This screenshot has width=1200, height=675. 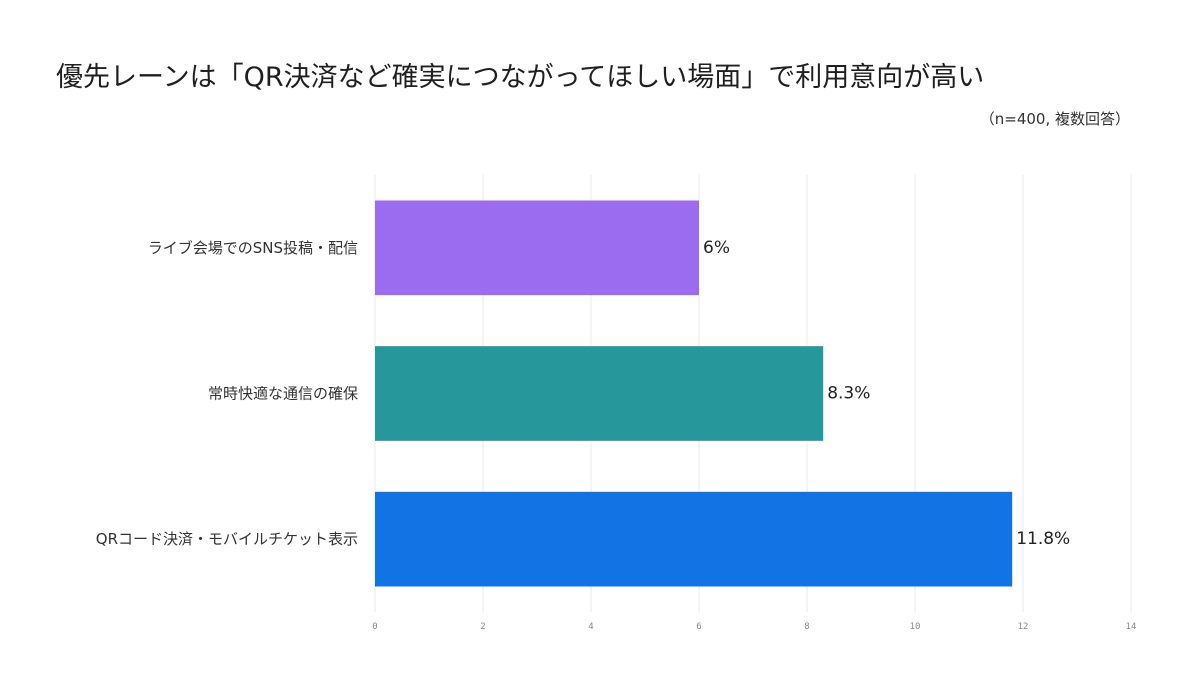 What do you see at coordinates (227, 539) in the screenshot?
I see `category-label: QRコード決済・モバイルチケット表示` at bounding box center [227, 539].